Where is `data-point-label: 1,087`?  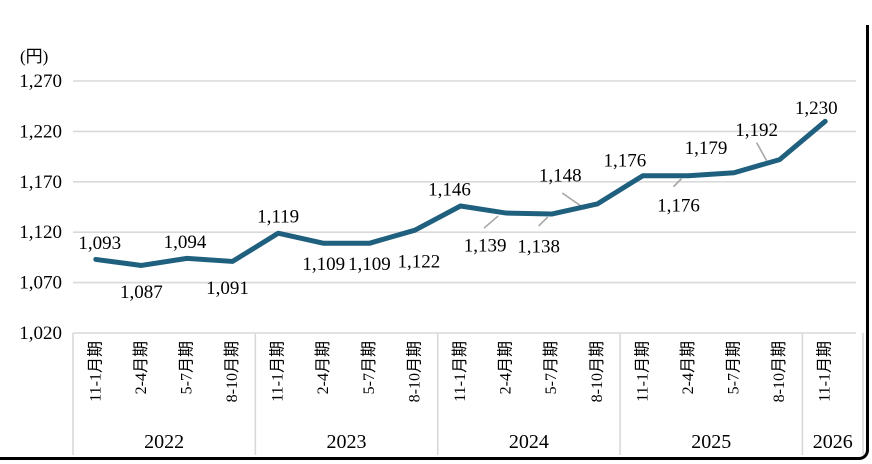
data-point-label: 1,087 is located at coordinates (141, 292).